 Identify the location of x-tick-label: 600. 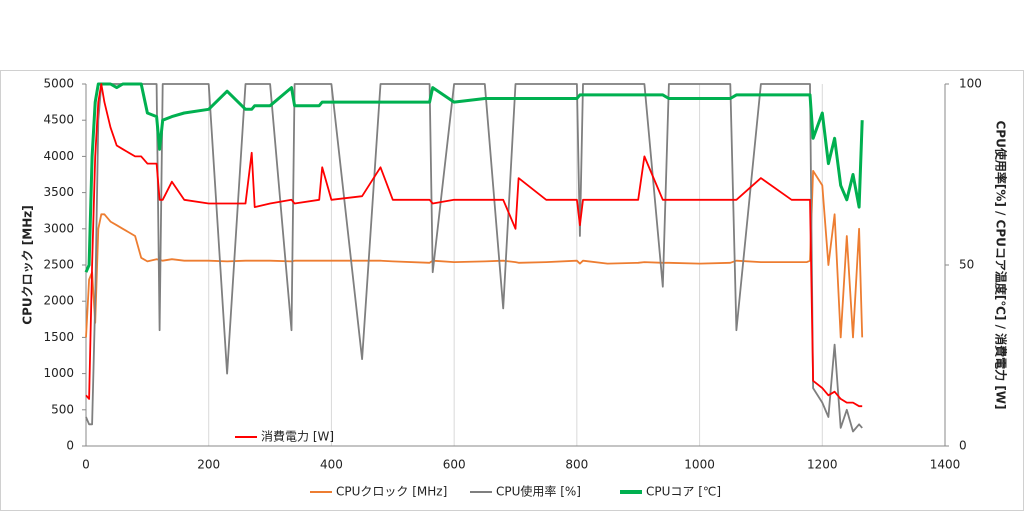
(454, 465).